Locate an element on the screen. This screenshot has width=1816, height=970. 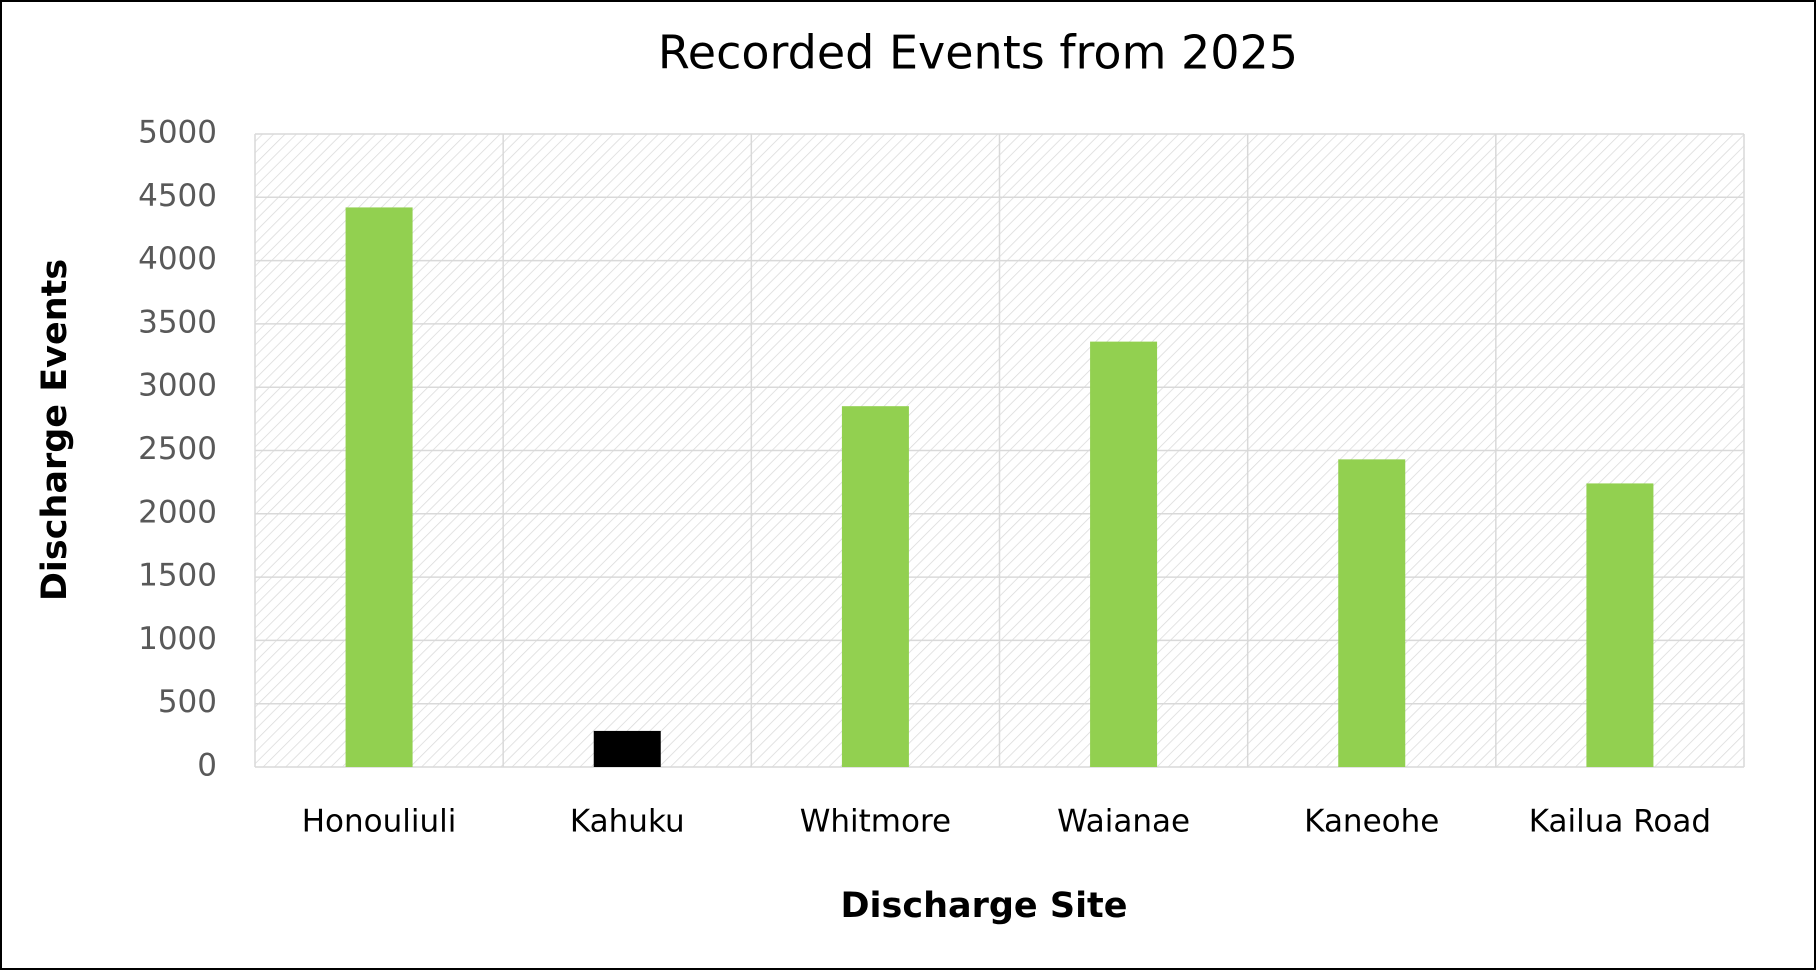
y-tick-label: 4000 is located at coordinates (177, 259).